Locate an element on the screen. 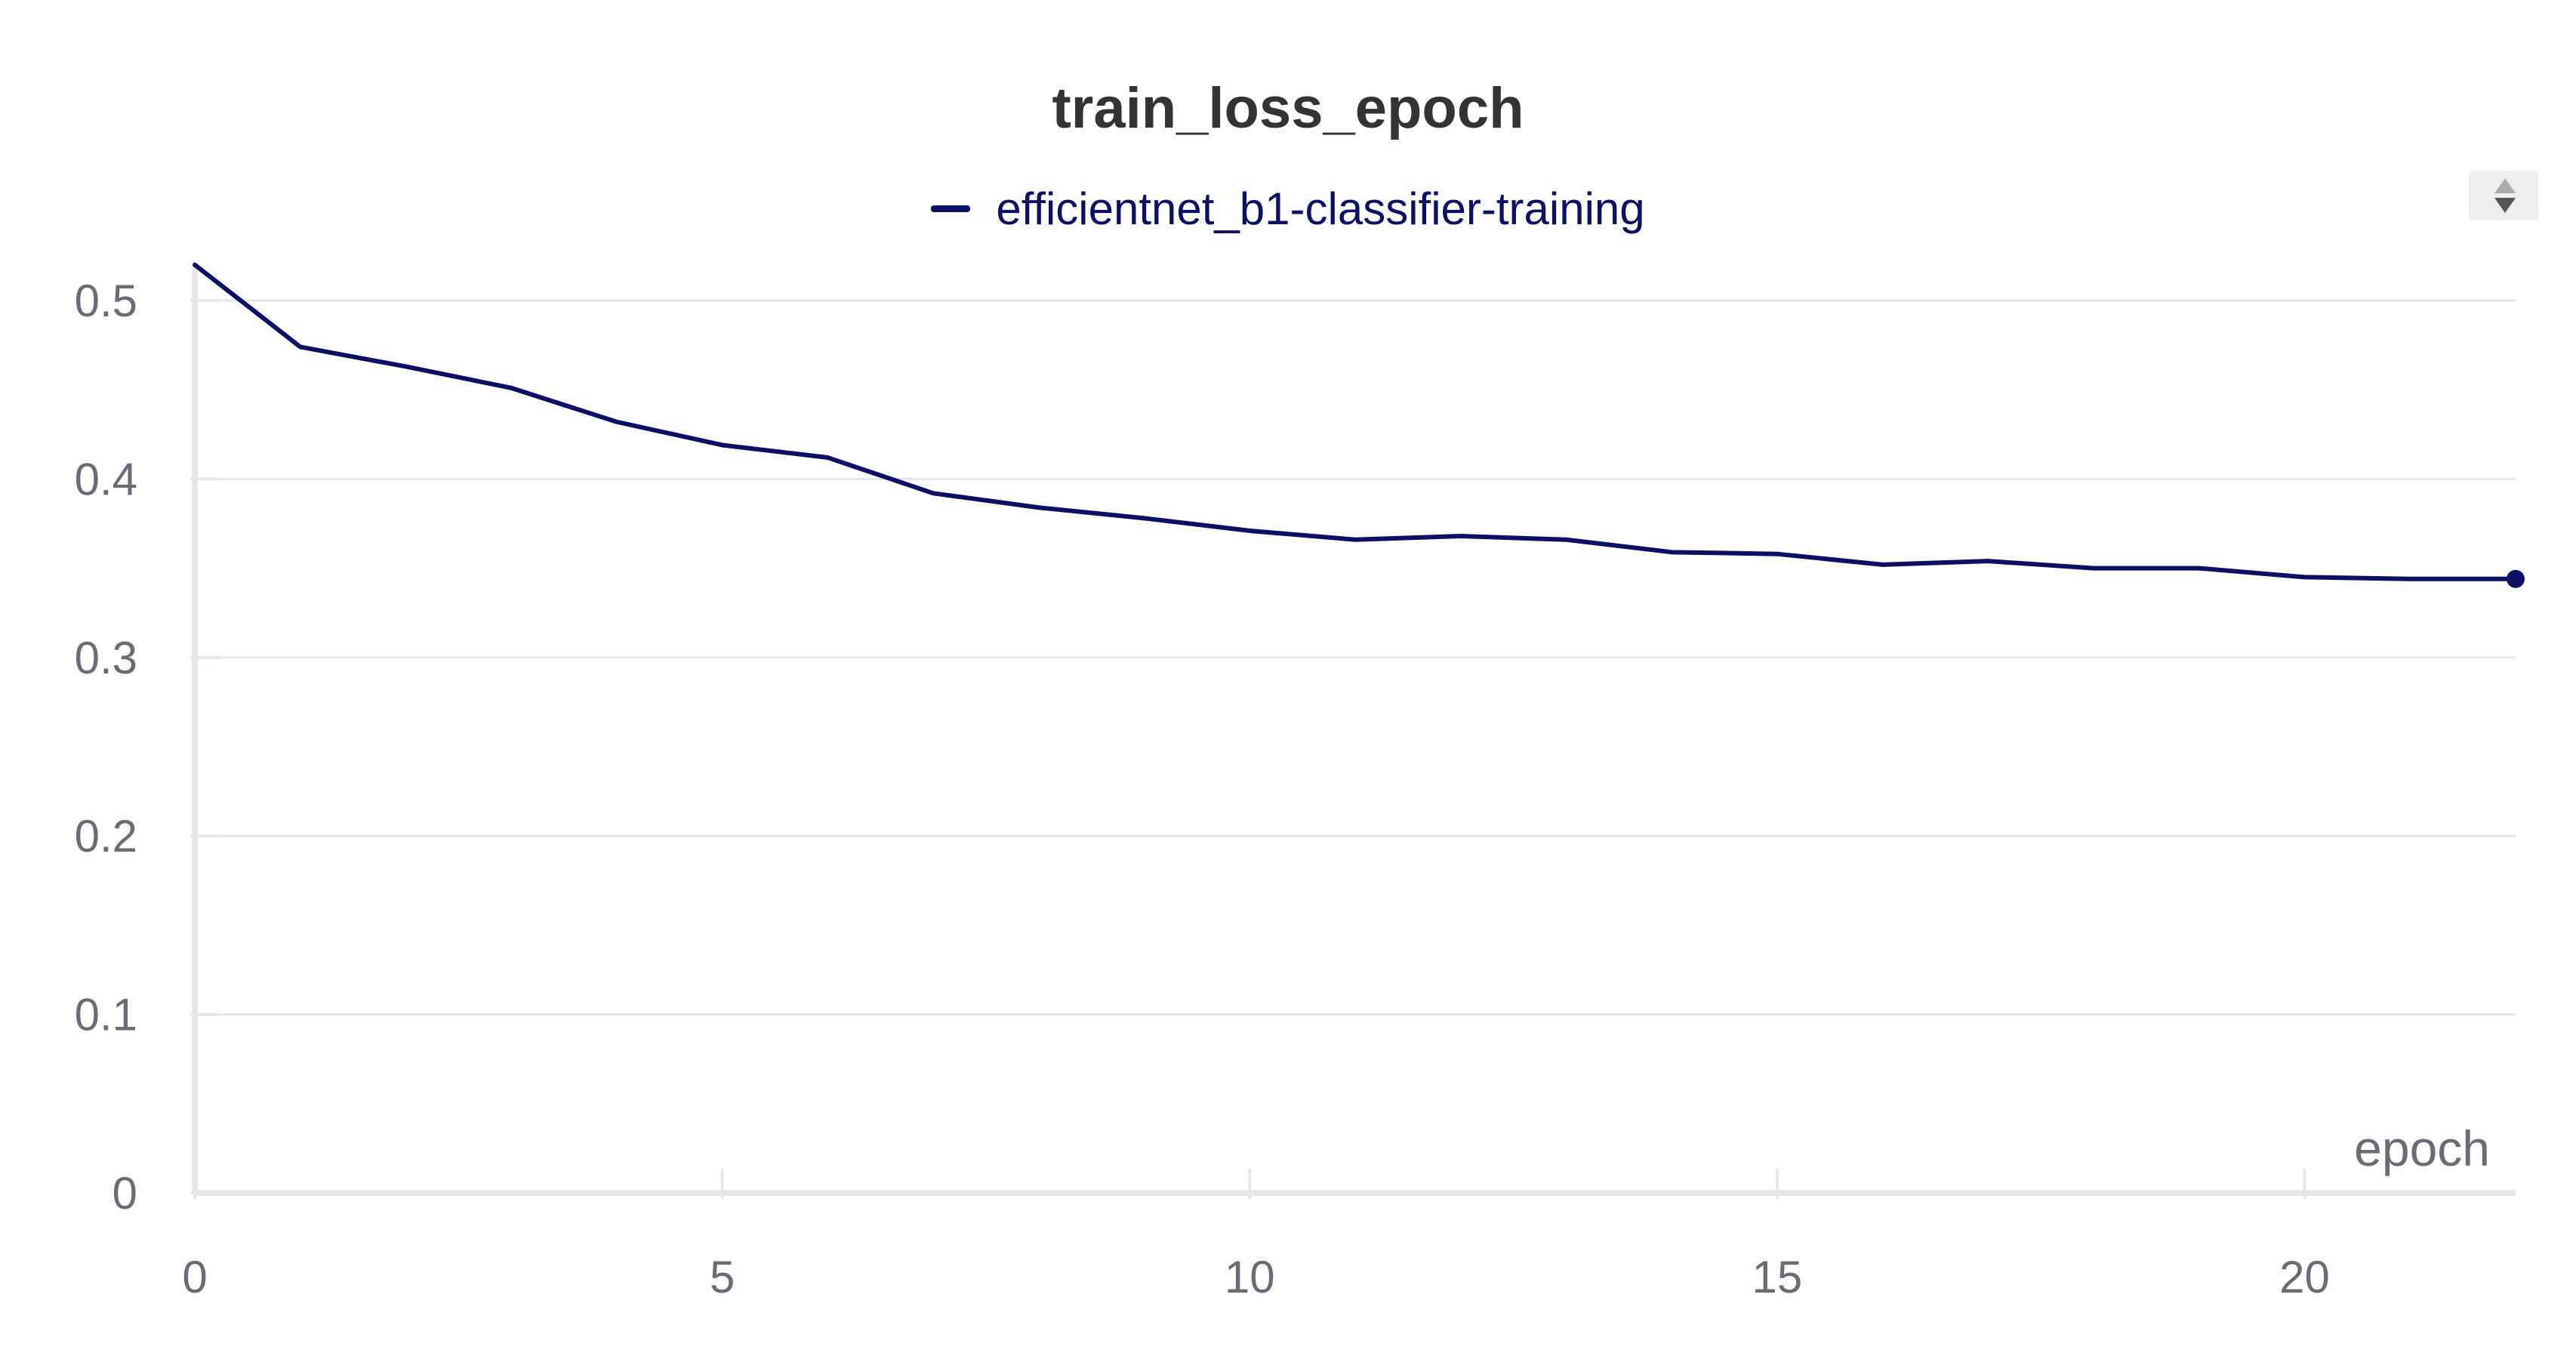  y-tick-label: 0.2 is located at coordinates (106, 836).